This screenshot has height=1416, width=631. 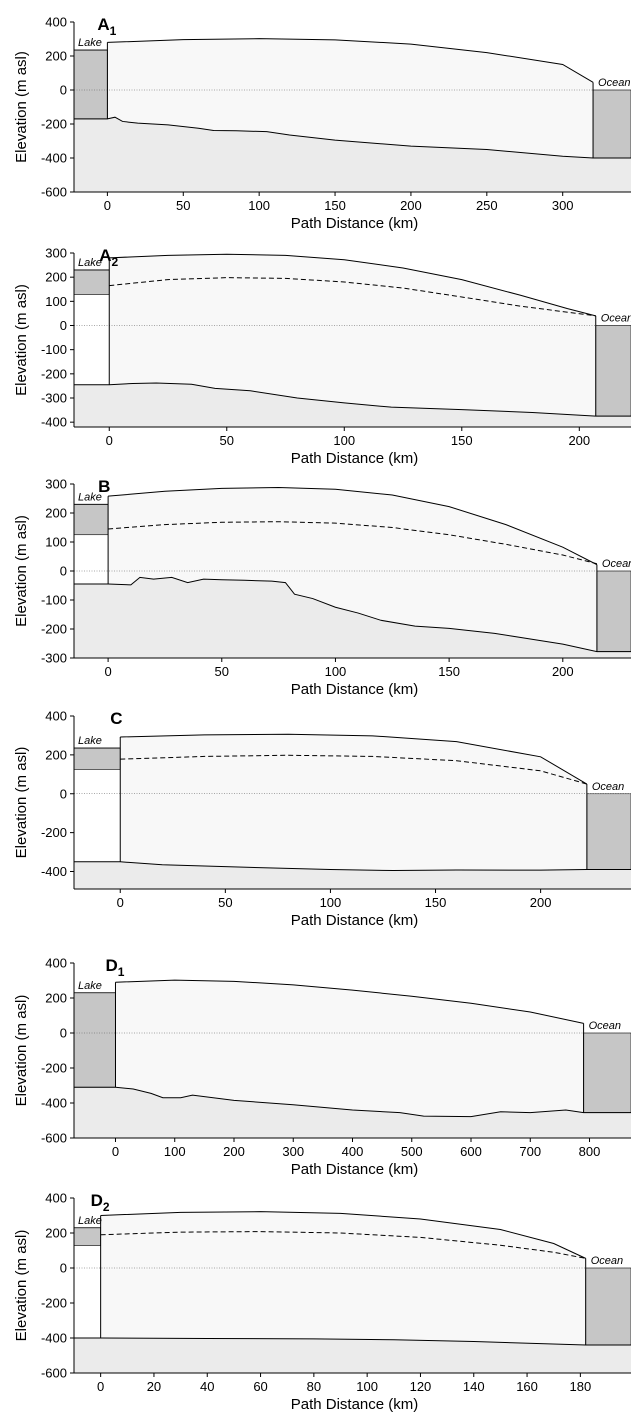 I want to click on panel-label: C, so click(x=116, y=718).